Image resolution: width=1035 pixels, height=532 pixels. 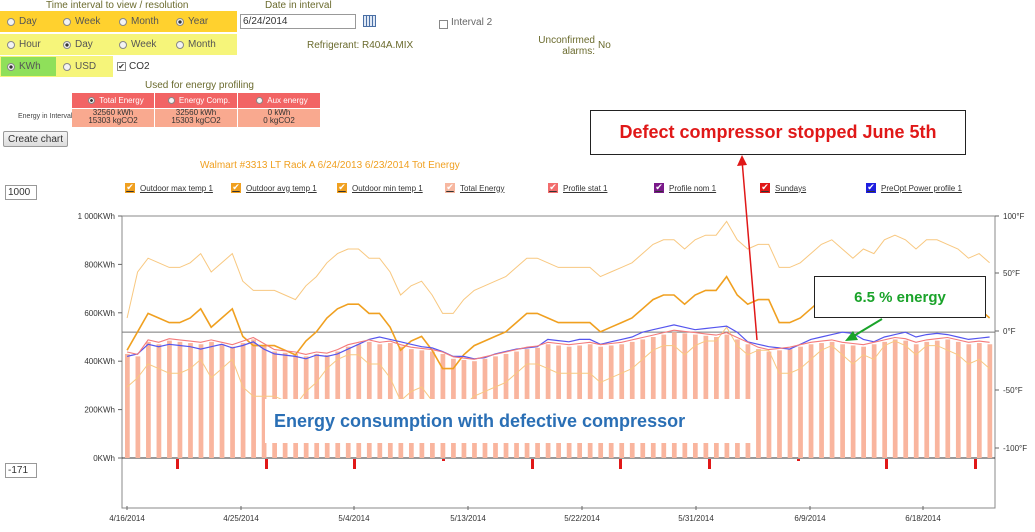 I want to click on legend-label: PreOpt Power profile 1, so click(x=921, y=188).